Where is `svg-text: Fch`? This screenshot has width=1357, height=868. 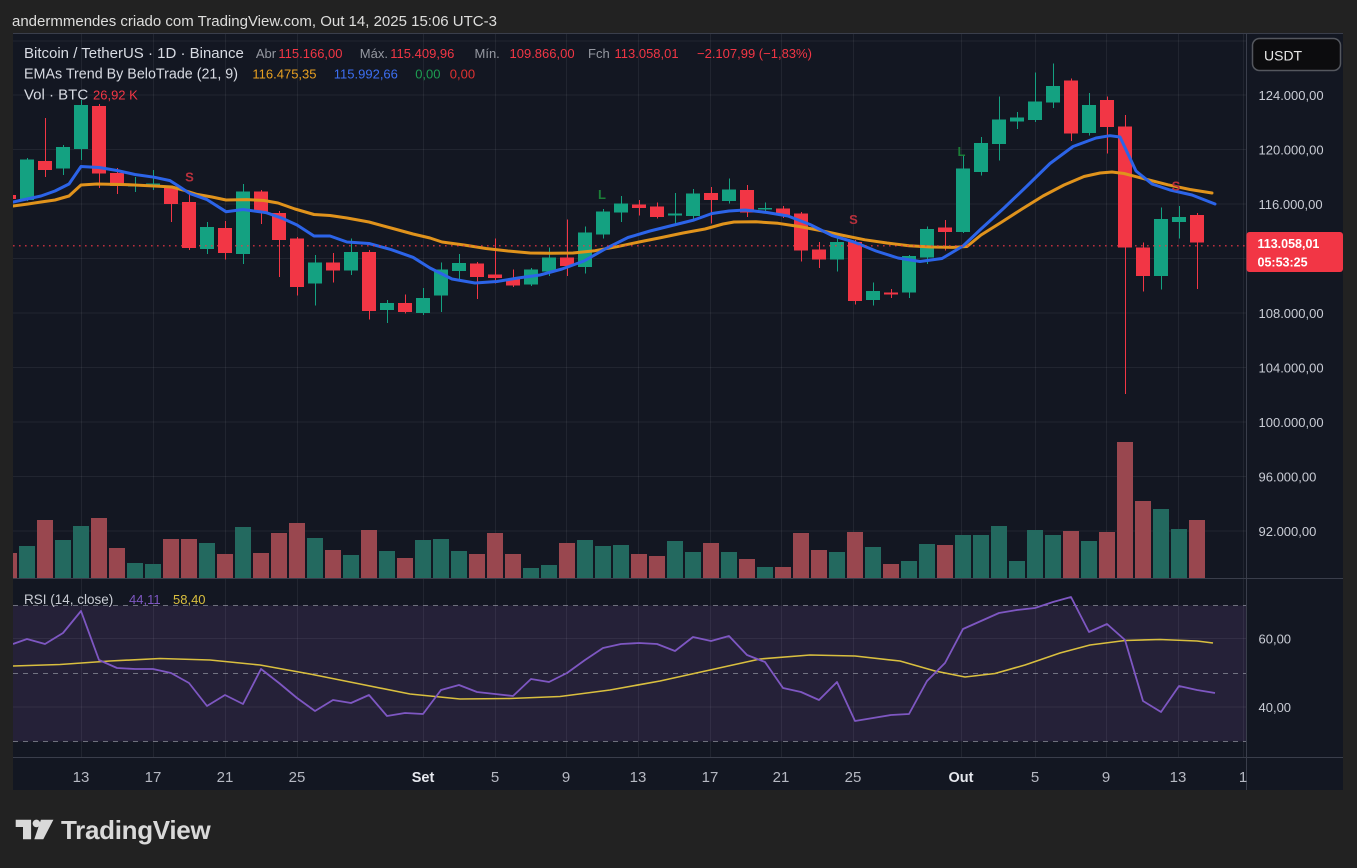
svg-text: Fch is located at coordinates (599, 53).